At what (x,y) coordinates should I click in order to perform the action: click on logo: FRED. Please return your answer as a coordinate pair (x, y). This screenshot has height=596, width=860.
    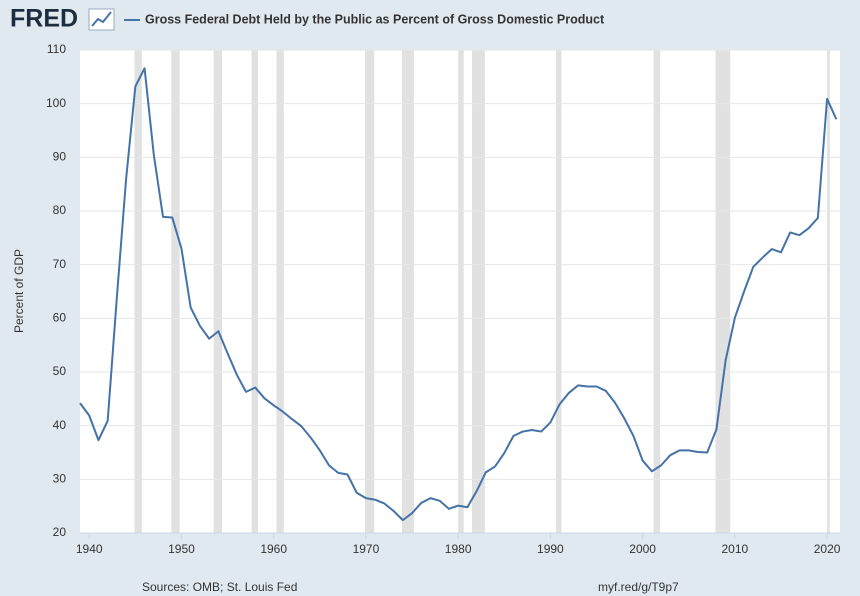
    Looking at the image, I should click on (44, 19).